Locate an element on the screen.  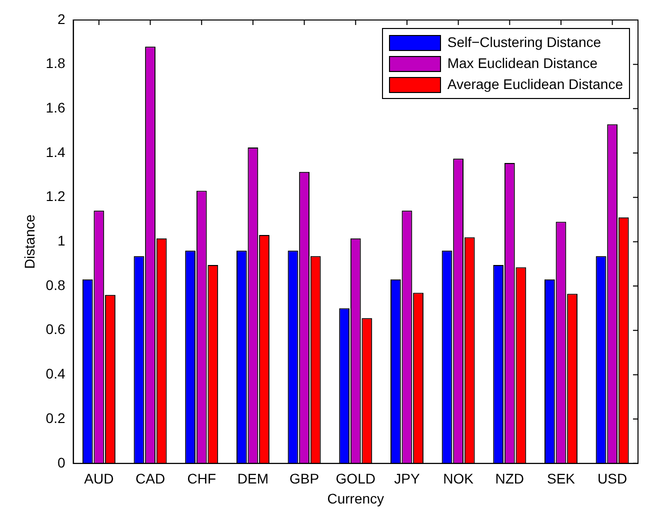
x-axis-title: Currency is located at coordinates (355, 498).